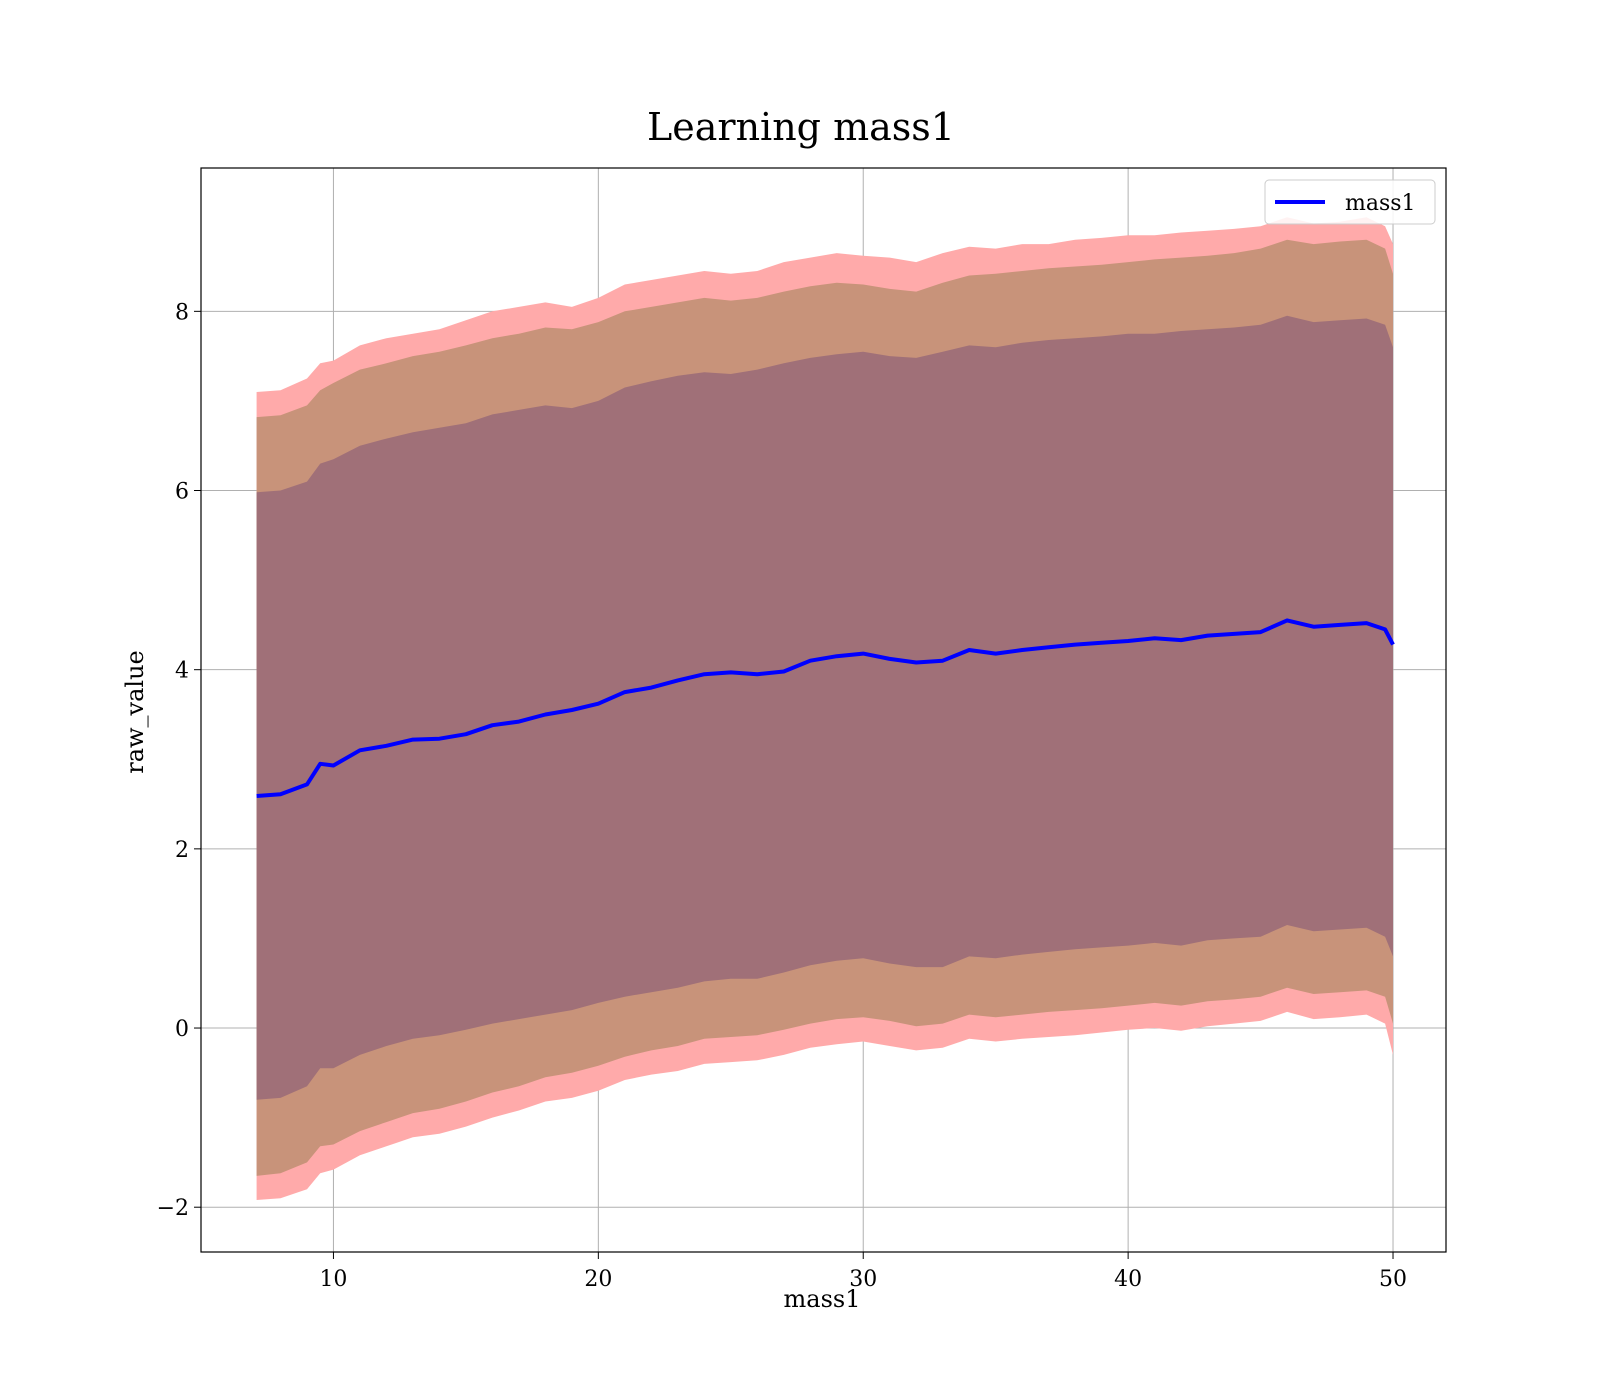  I want to click on x-axis-label: mass1, so click(822, 1299).